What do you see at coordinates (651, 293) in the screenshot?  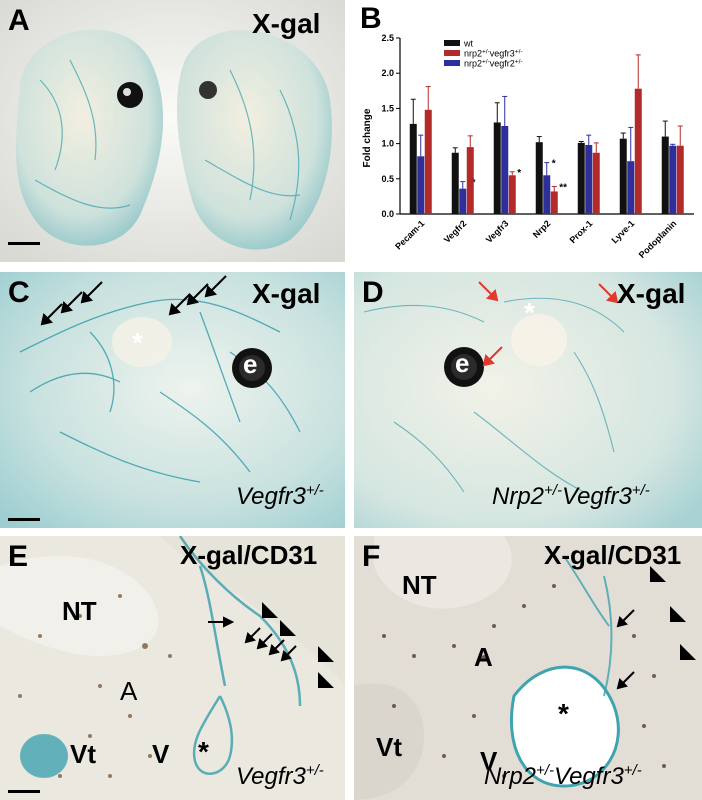 I see `stain-label-d: X-gal` at bounding box center [651, 293].